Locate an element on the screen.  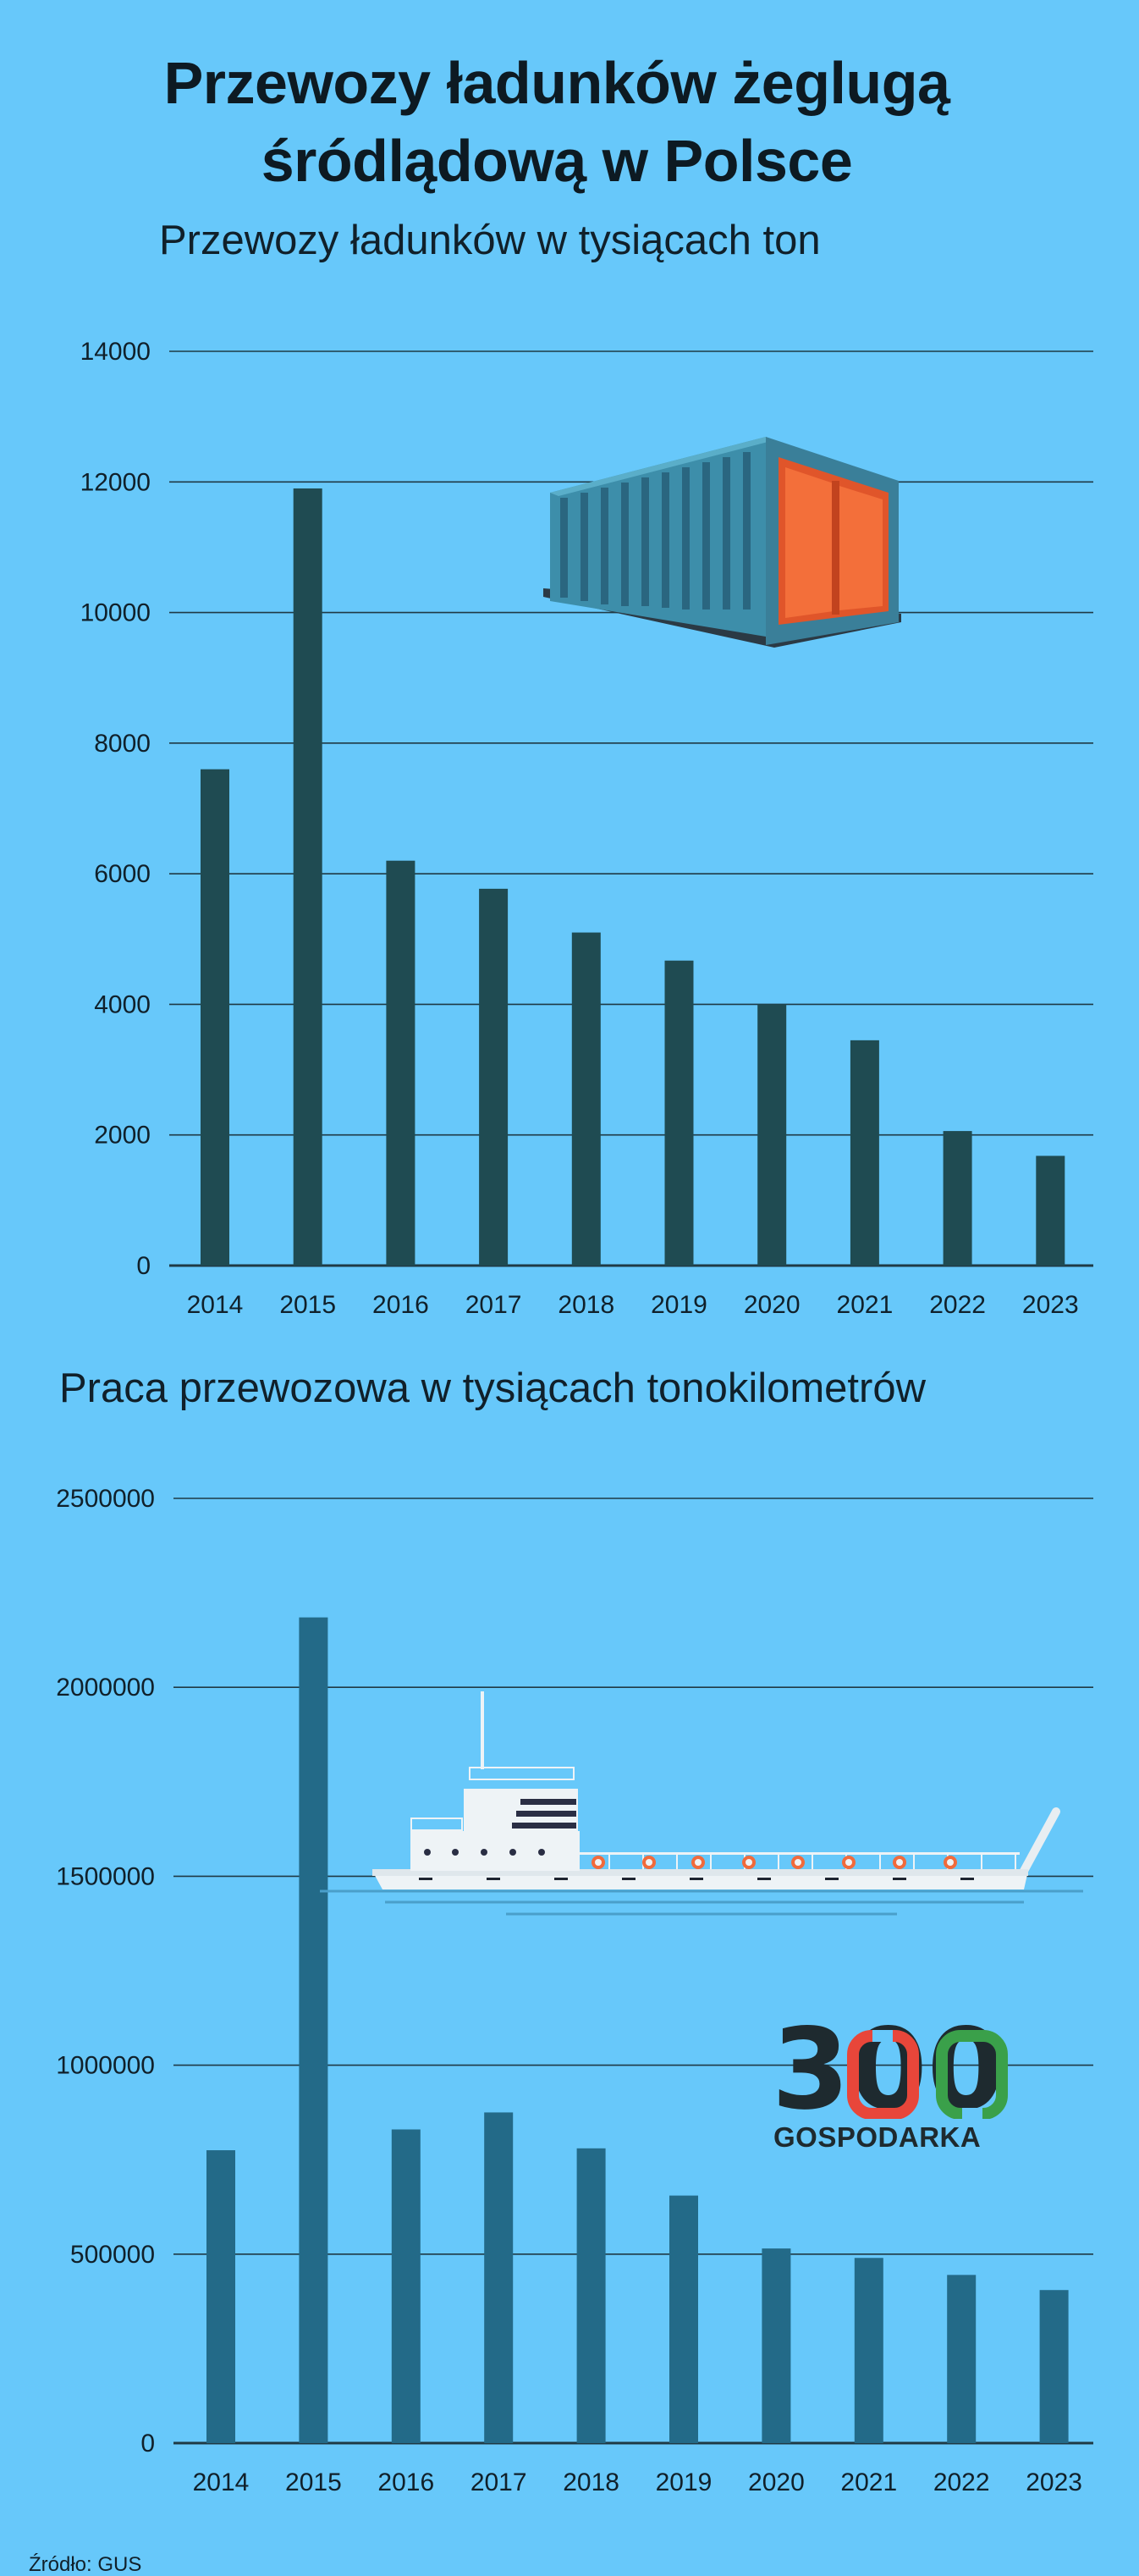
page-title-line: śródlądową w Polsce is located at coordinates (557, 161).